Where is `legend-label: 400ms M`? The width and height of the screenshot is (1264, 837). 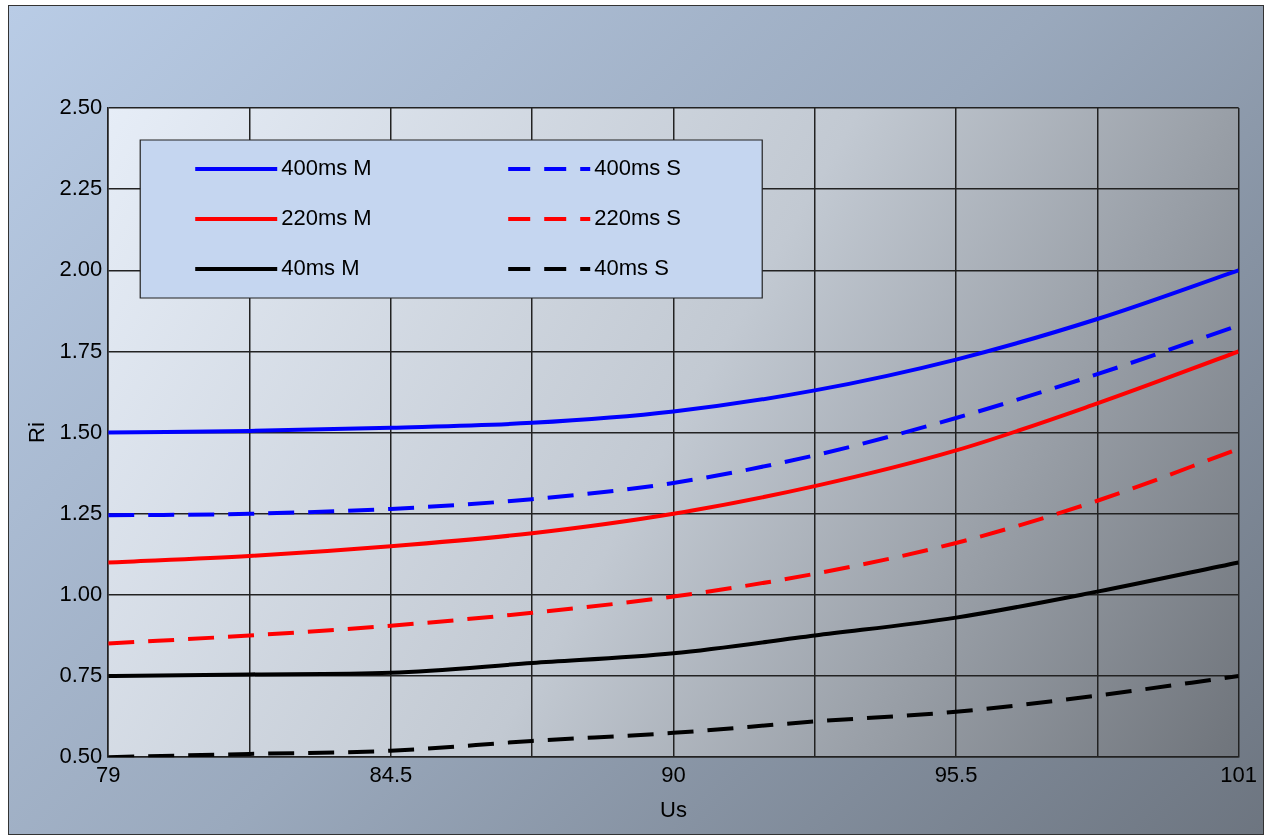
legend-label: 400ms M is located at coordinates (326, 168).